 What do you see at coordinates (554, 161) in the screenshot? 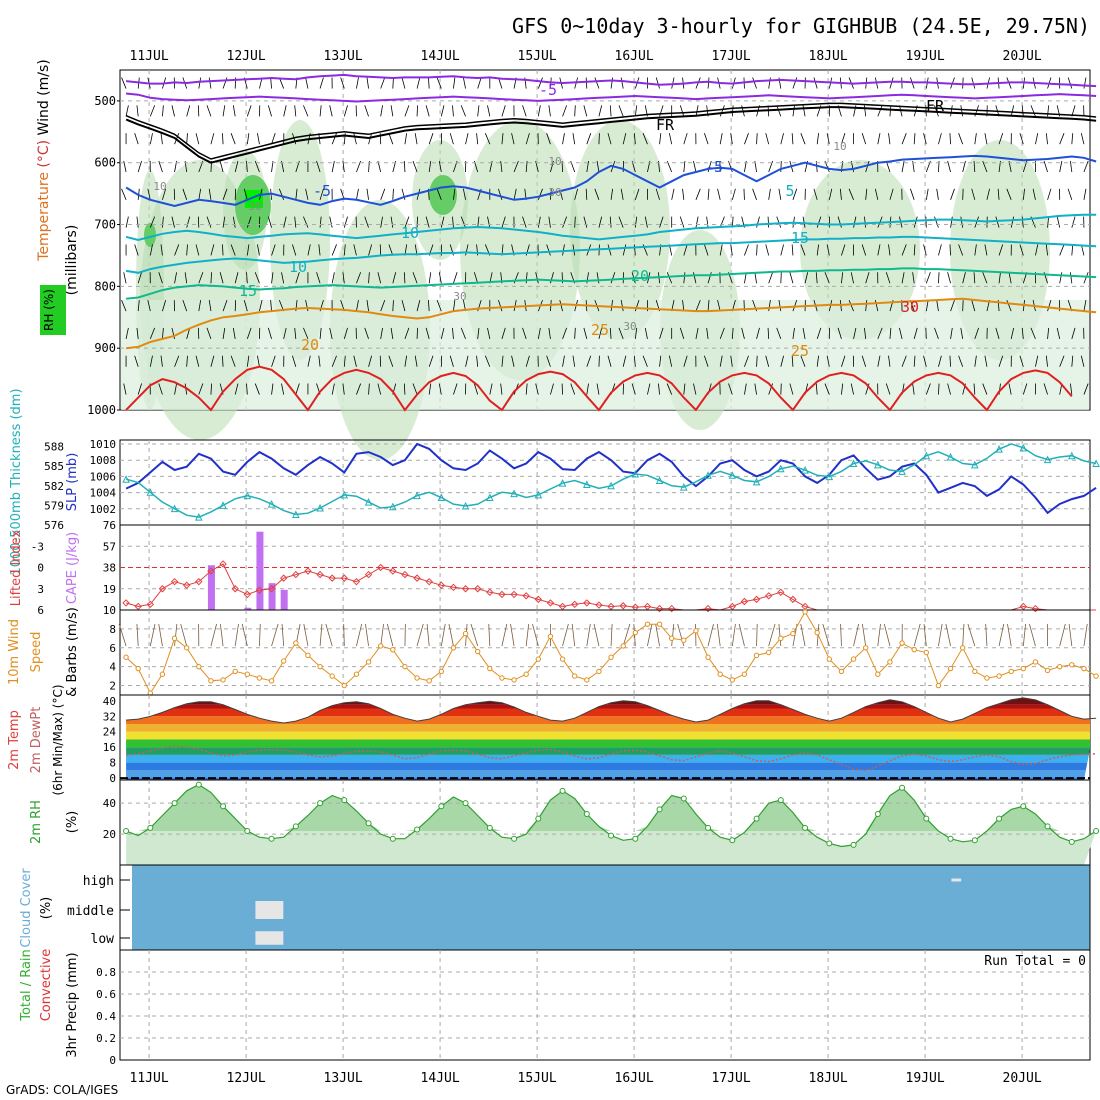
I see `rh-contour-label: 10` at bounding box center [554, 161].